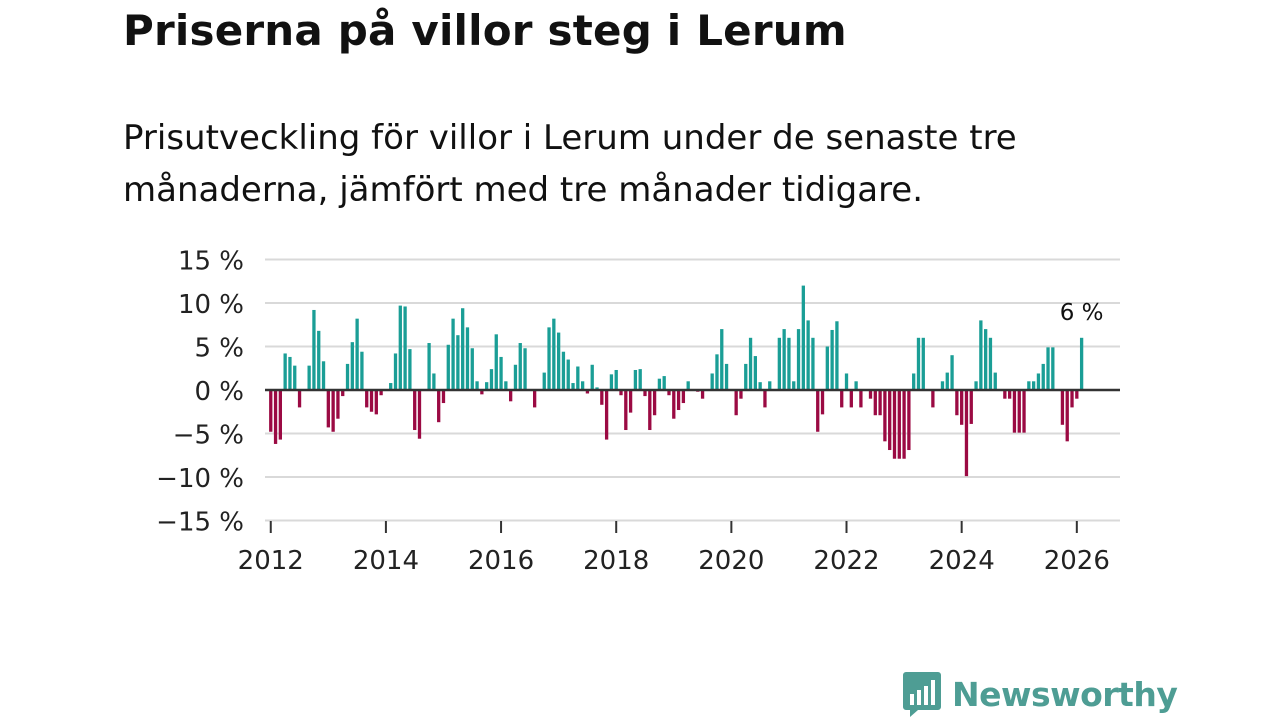  What do you see at coordinates (211, 305) in the screenshot?
I see `y-tick-label: 10 %` at bounding box center [211, 305].